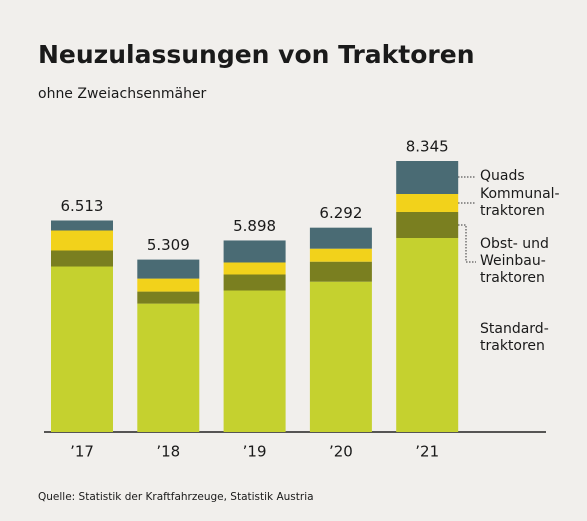 Image resolution: width=587 pixels, height=521 pixels. What do you see at coordinates (427, 452) in the screenshot?
I see `x-tick-label: ’21` at bounding box center [427, 452].